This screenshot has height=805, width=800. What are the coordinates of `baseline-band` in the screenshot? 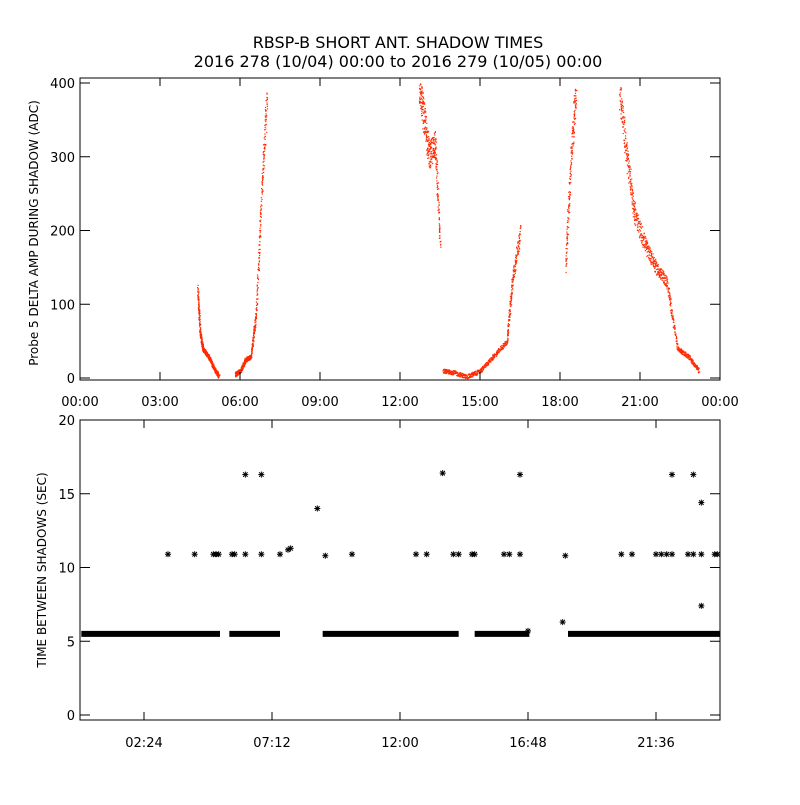 It's located at (254, 633).